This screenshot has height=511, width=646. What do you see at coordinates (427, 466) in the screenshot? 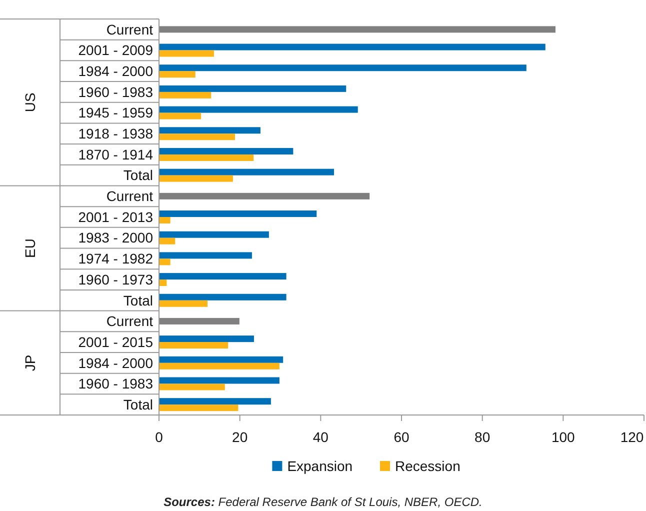
I see `legend-label: Recession` at bounding box center [427, 466].